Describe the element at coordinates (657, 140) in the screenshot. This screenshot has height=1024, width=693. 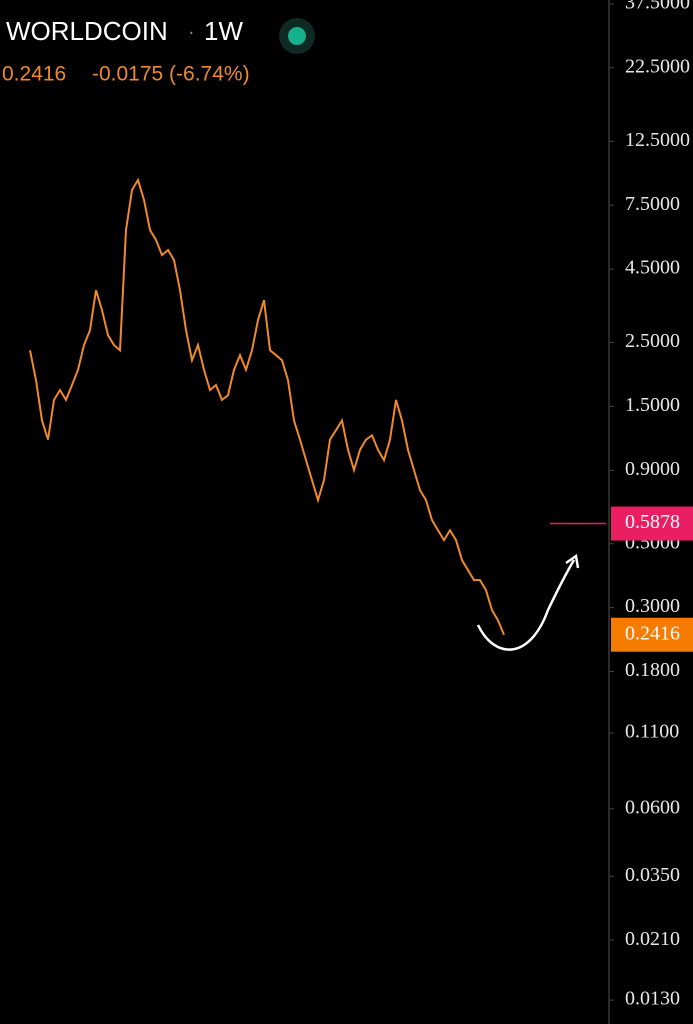
I see `y-tick-label: 12.5000` at that location.